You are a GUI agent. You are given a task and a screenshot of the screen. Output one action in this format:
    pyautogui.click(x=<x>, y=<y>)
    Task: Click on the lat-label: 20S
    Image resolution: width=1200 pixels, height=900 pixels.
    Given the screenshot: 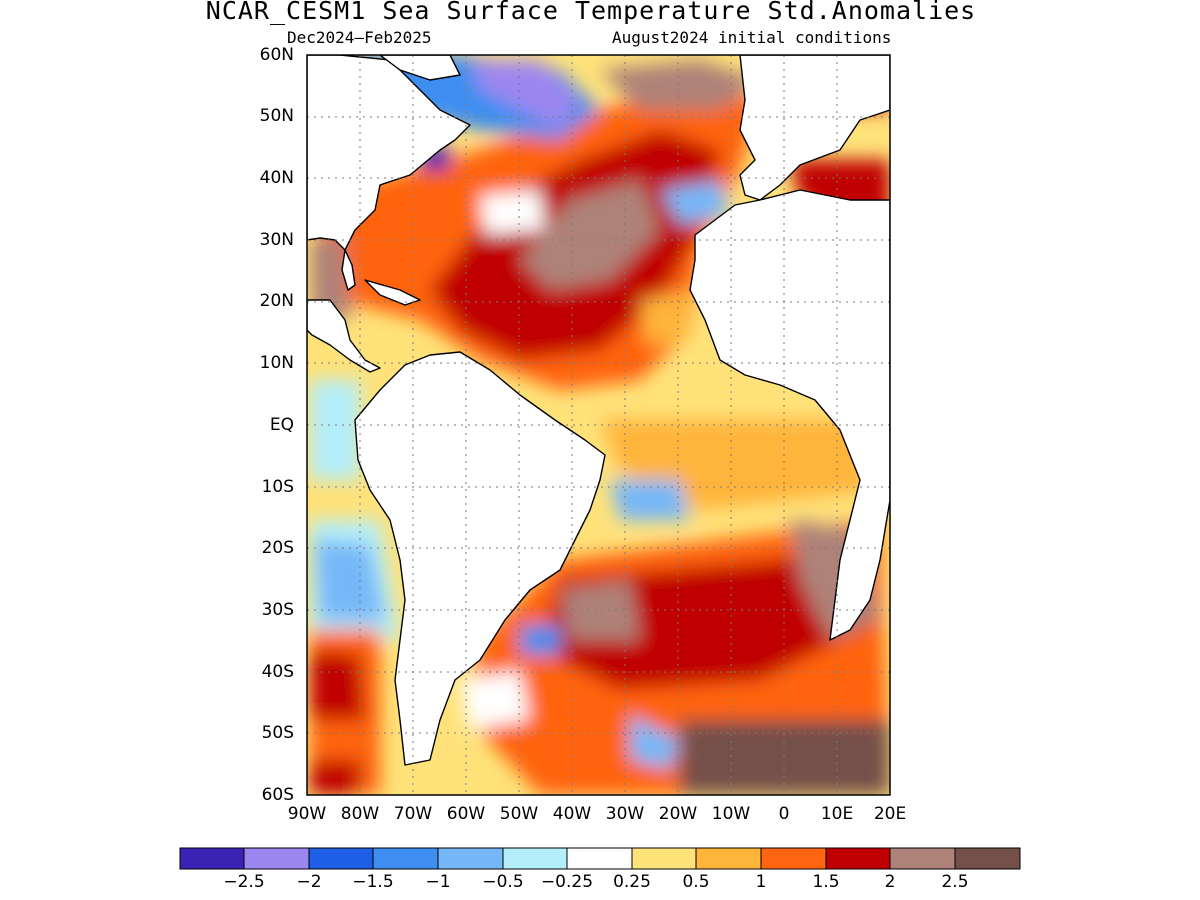 What is the action you would take?
    pyautogui.click(x=277, y=548)
    